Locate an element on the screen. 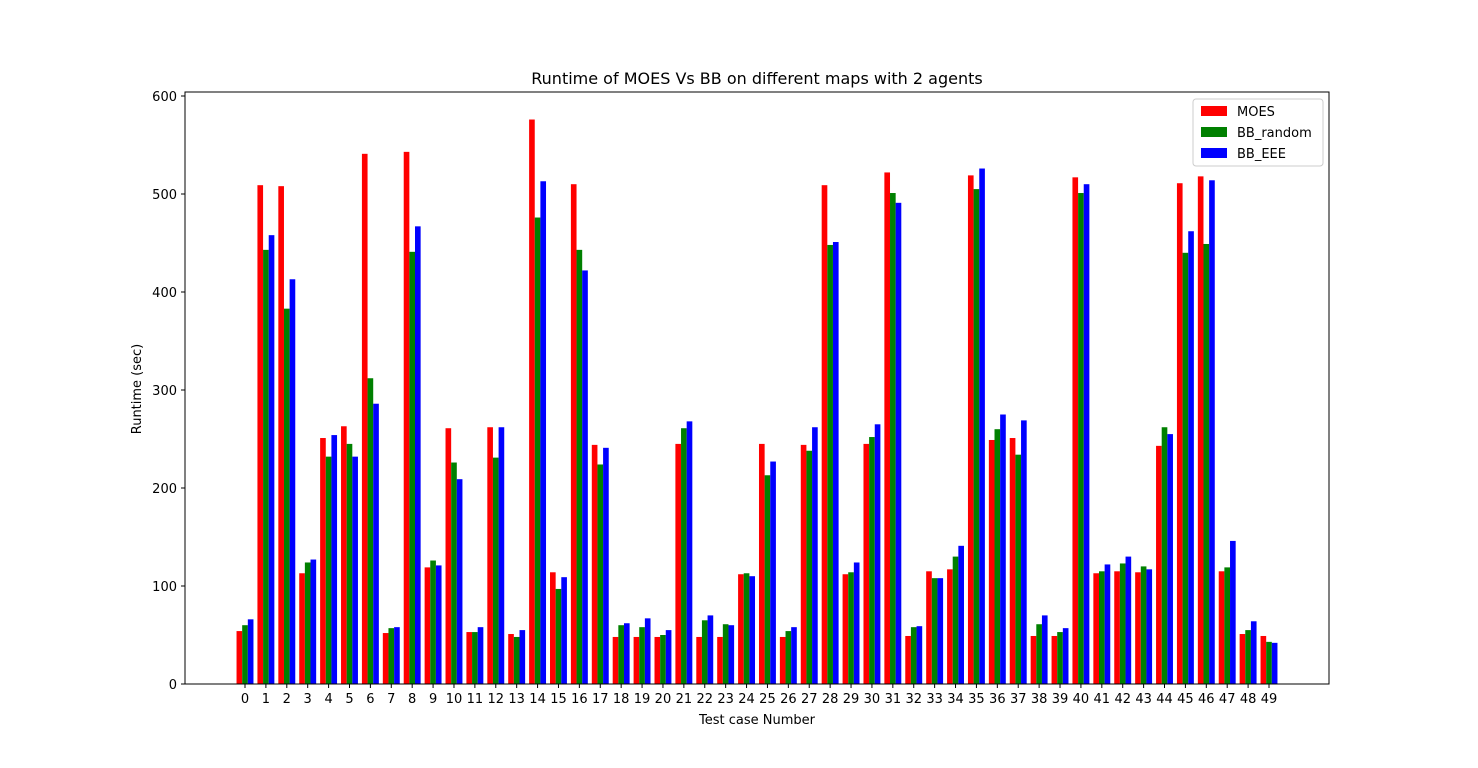 This screenshot has height=768, width=1478. legend-label-MOES: MOES is located at coordinates (1256, 112).